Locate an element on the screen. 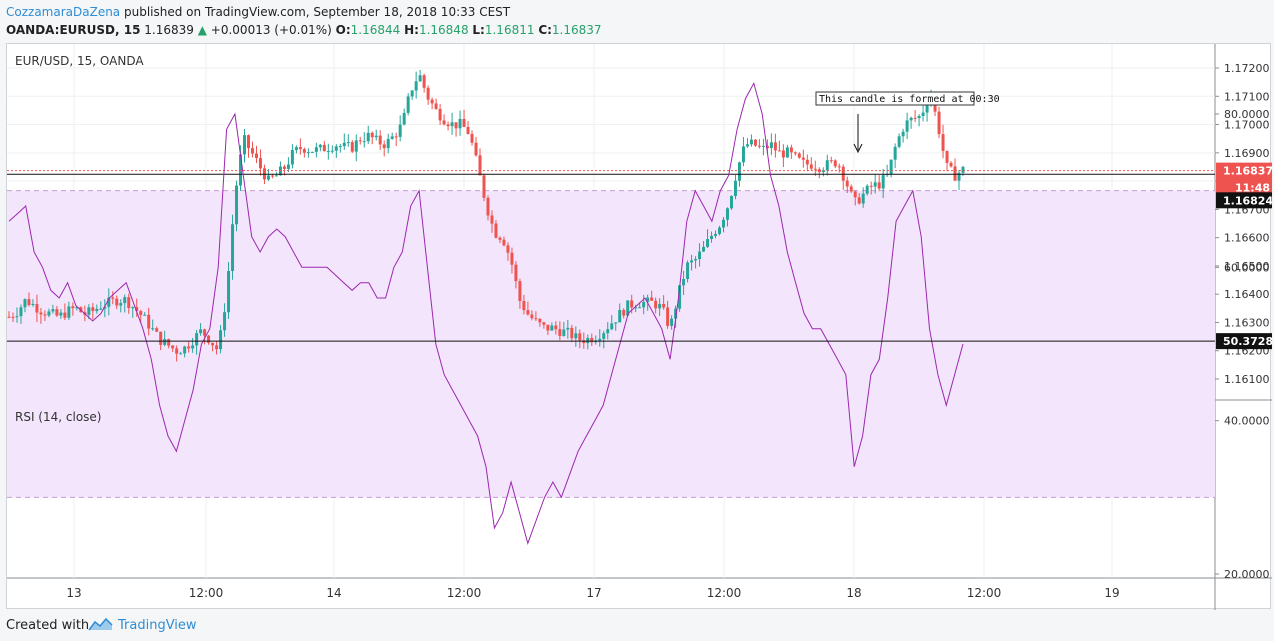 This screenshot has height=641, width=1274. x-tick-label: 13 is located at coordinates (73, 593).